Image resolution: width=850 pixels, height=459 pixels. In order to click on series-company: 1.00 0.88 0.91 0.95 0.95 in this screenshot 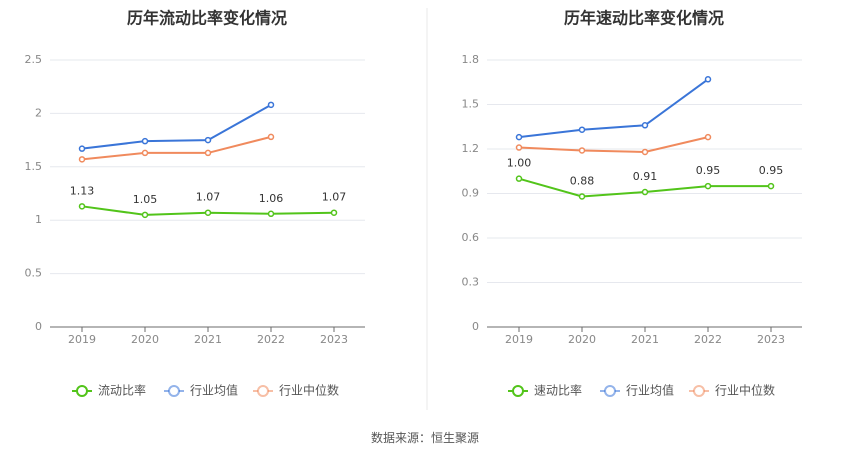, I will do `click(645, 178)`.